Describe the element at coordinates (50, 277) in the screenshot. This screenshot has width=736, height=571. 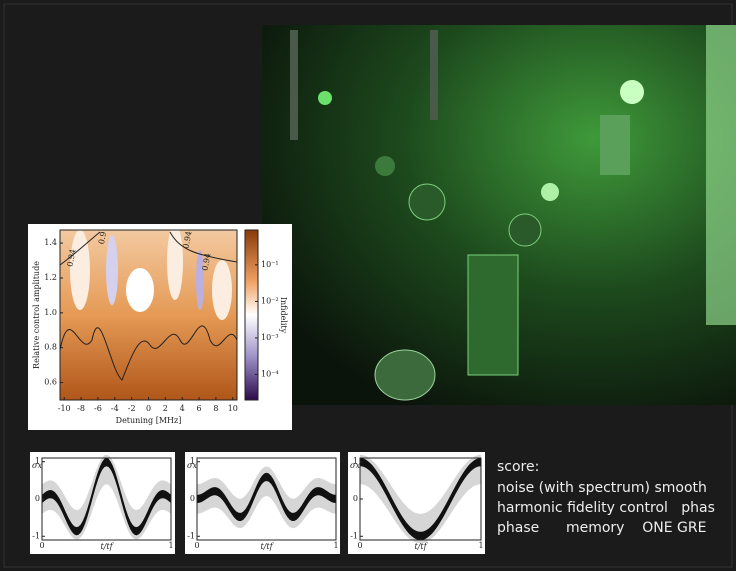
I see `y-tick-label: 1.2` at that location.